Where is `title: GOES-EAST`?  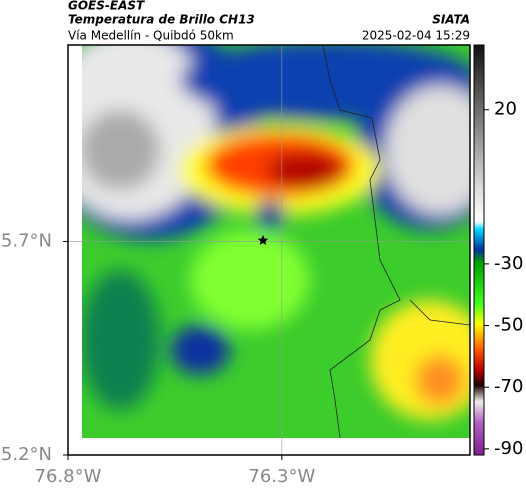 title: GOES-EAST is located at coordinates (106, 6).